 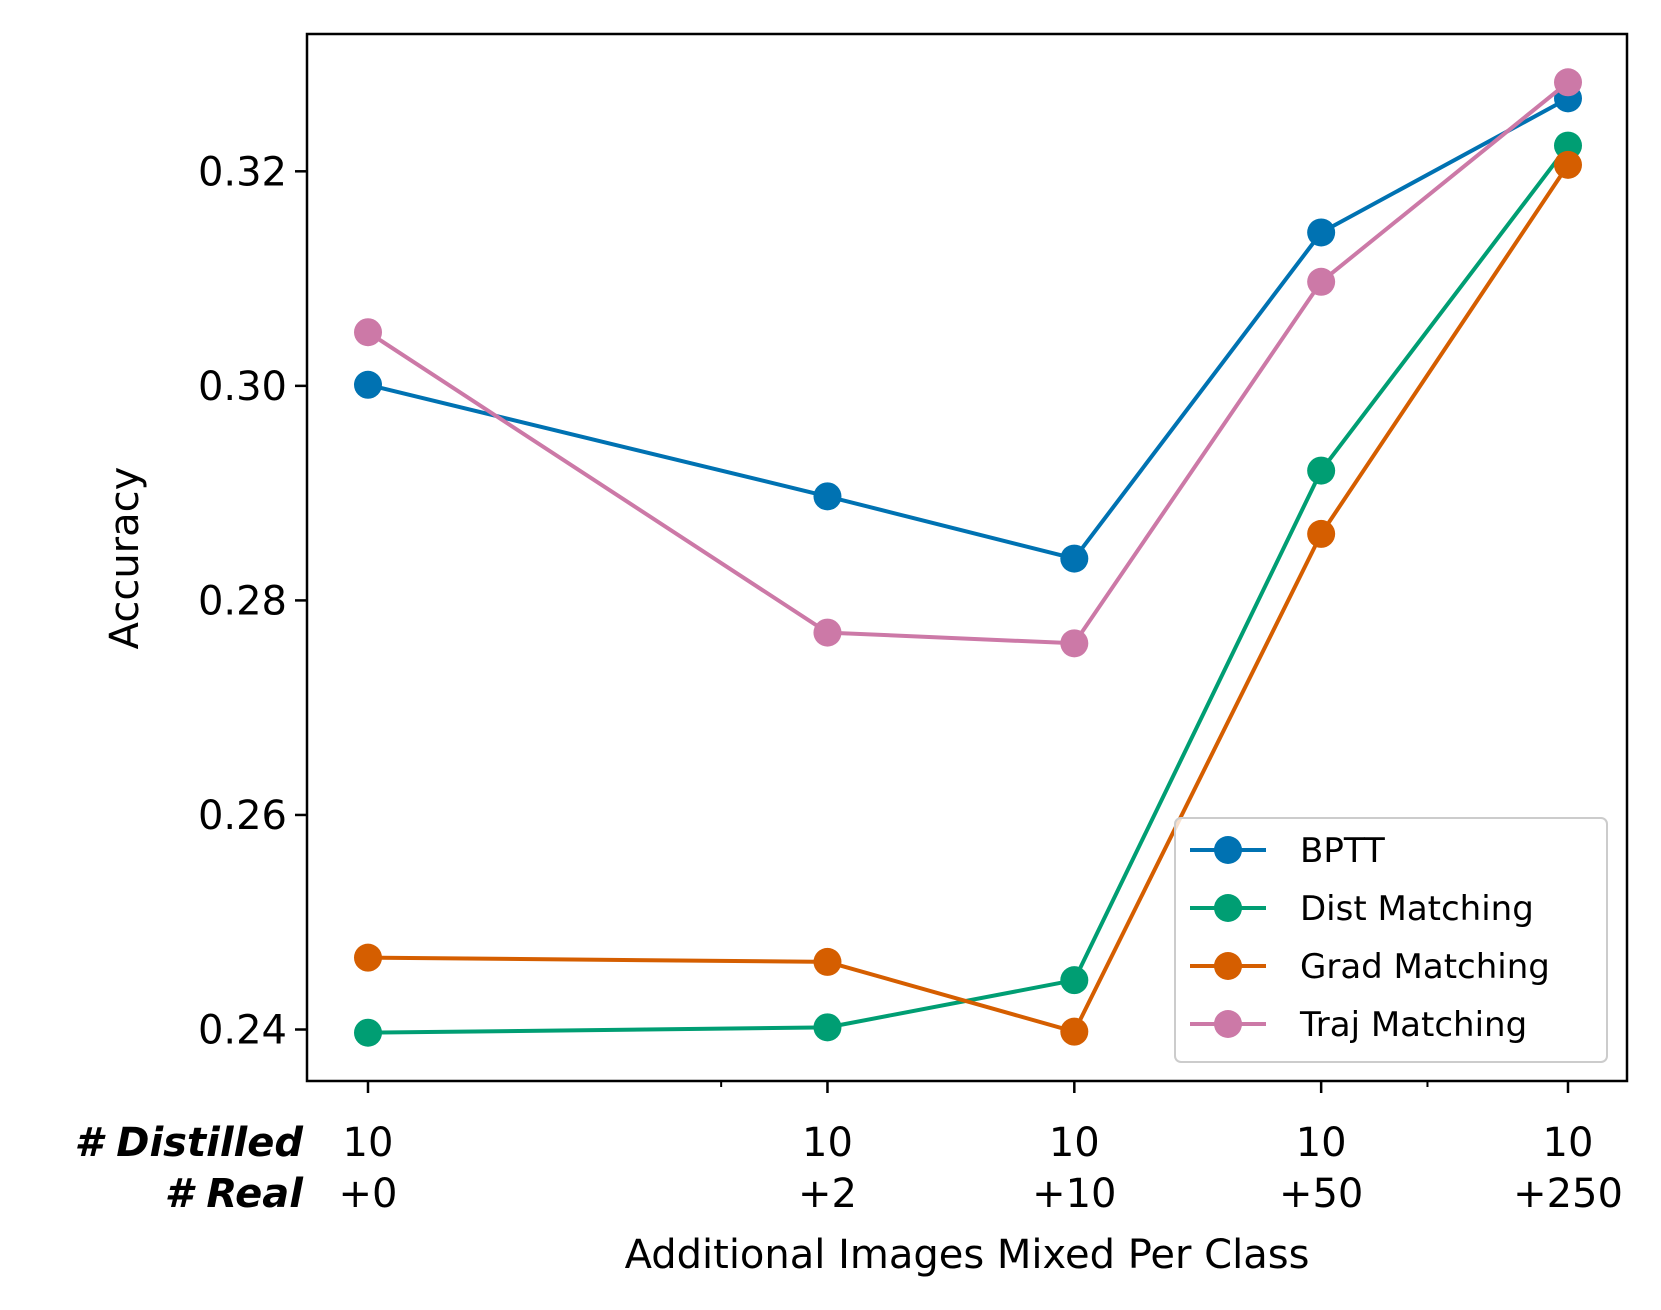 I want to click on row-label-real: # Real, so click(x=235, y=1194).